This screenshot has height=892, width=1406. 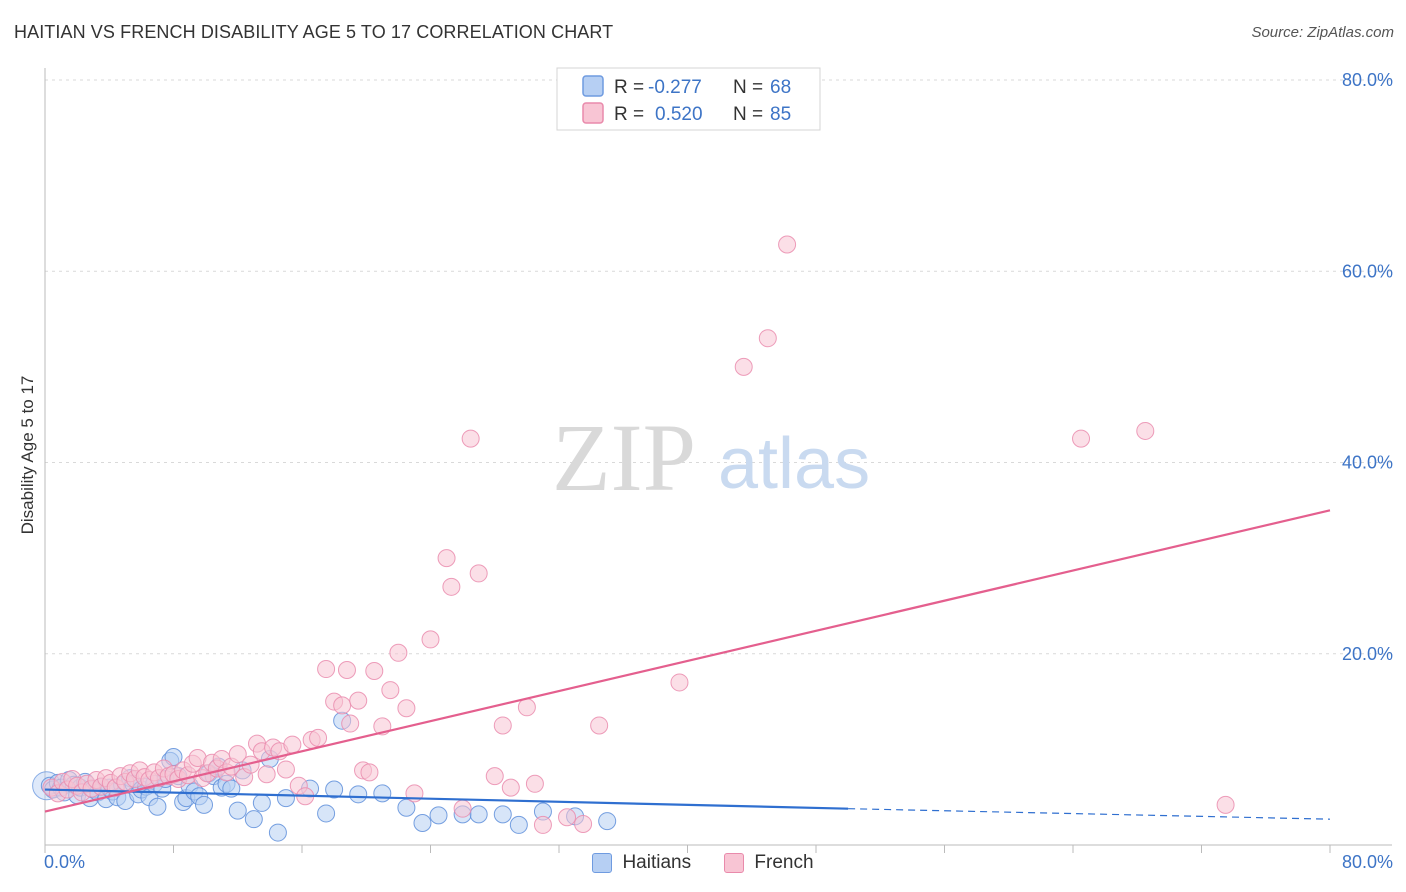 What do you see at coordinates (593, 113) in the screenshot?
I see `french-swatch` at bounding box center [593, 113].